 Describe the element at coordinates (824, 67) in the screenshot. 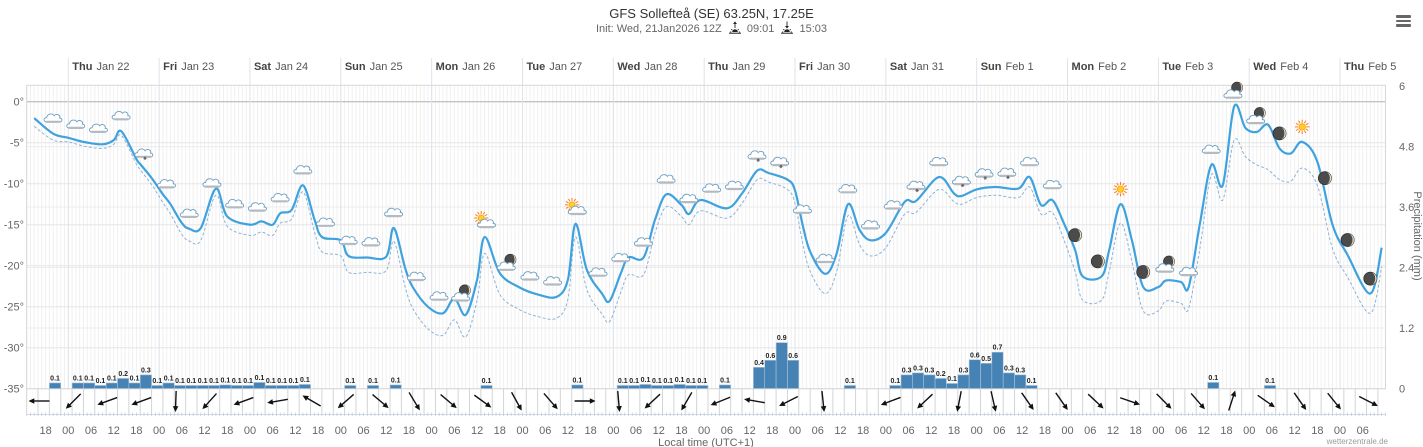

I see `day-label: Fri Jan 30` at that location.